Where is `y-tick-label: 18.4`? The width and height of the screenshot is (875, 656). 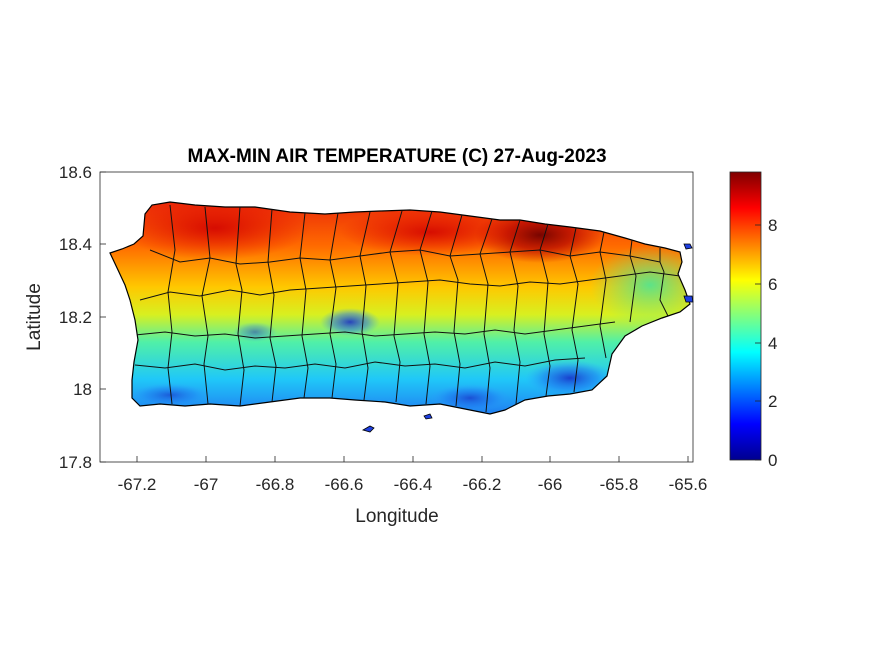
y-tick-label: 18.4 is located at coordinates (75, 244).